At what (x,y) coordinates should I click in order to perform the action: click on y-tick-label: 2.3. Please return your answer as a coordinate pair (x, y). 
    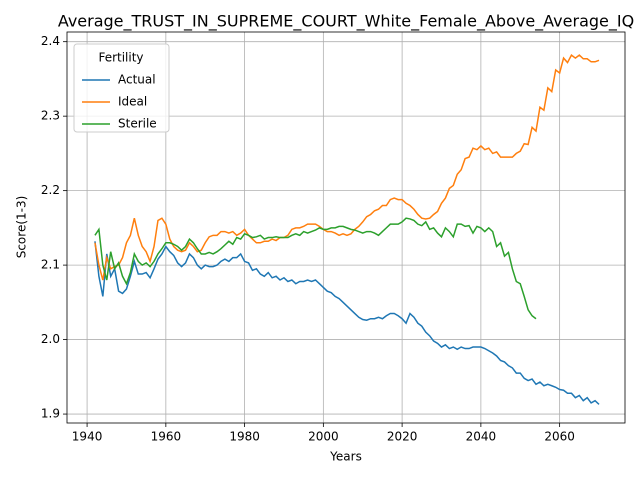
    Looking at the image, I should click on (50, 116).